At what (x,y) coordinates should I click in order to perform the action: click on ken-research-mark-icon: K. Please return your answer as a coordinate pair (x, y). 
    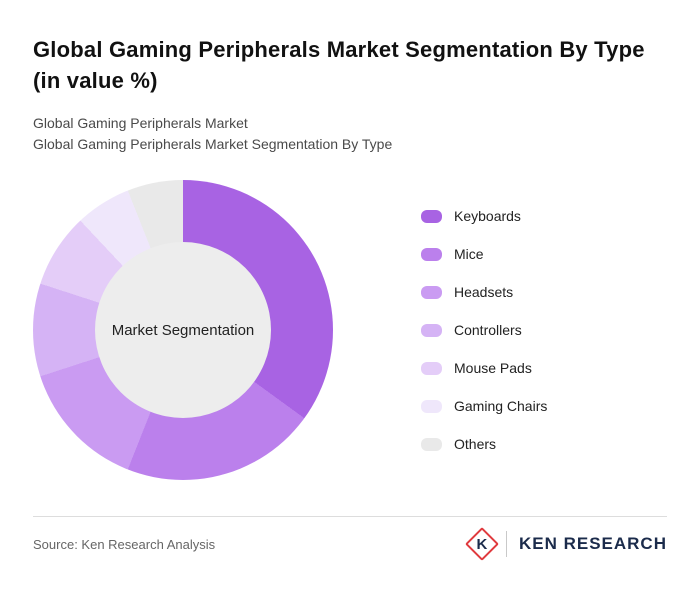
    Looking at the image, I should click on (481, 544).